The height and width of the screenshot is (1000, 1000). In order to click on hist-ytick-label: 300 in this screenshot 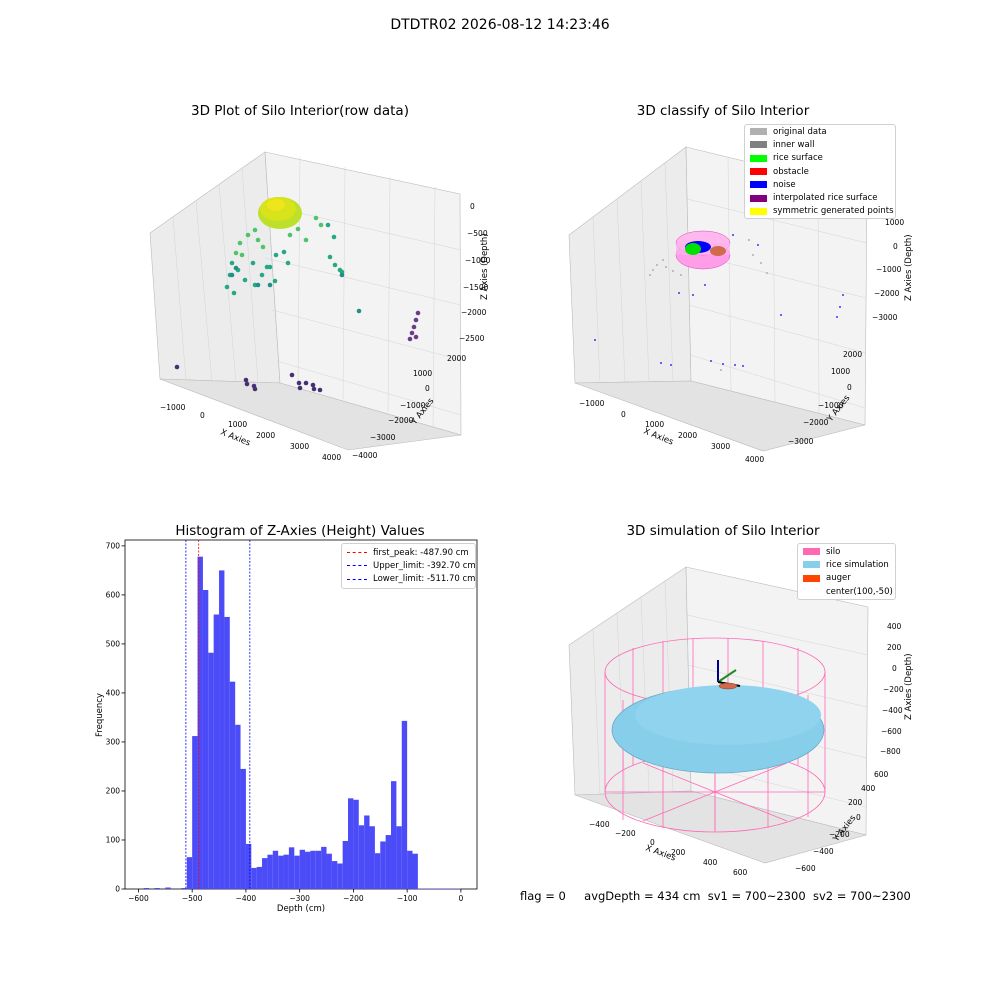, I will do `click(113, 742)`.